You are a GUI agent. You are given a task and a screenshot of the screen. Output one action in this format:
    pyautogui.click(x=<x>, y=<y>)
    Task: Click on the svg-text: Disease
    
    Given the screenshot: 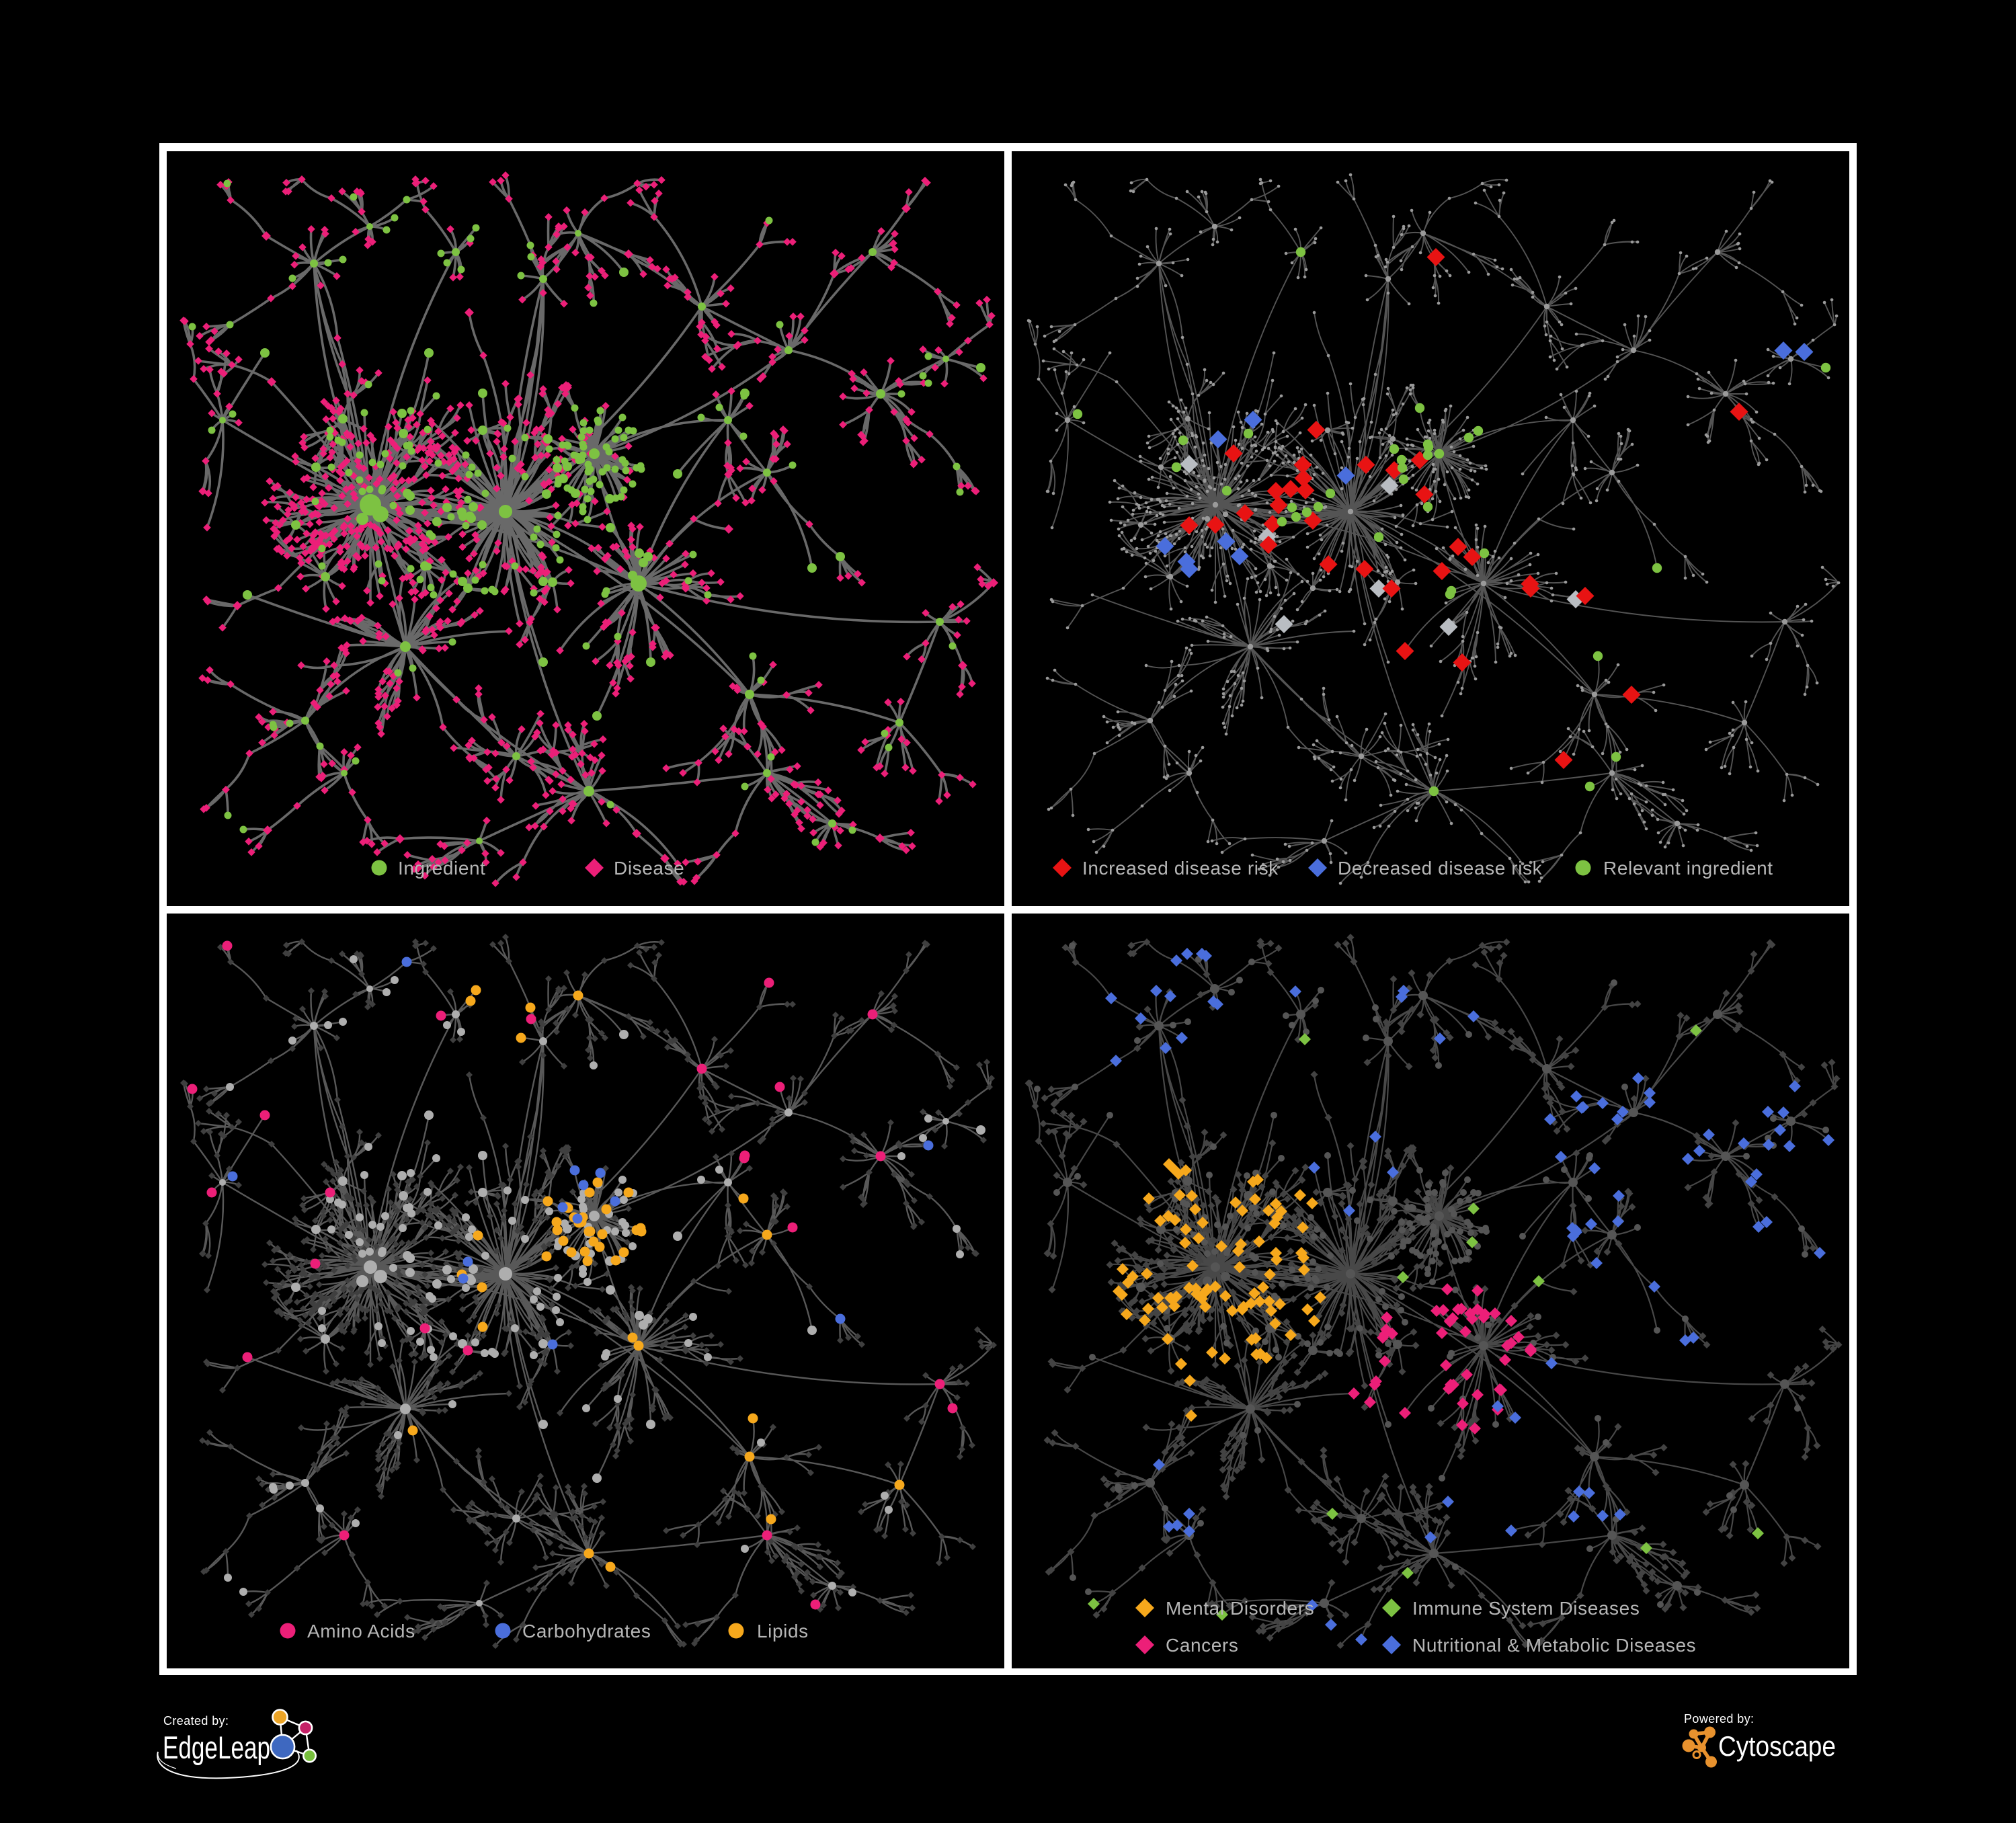 What is the action you would take?
    pyautogui.click(x=649, y=868)
    